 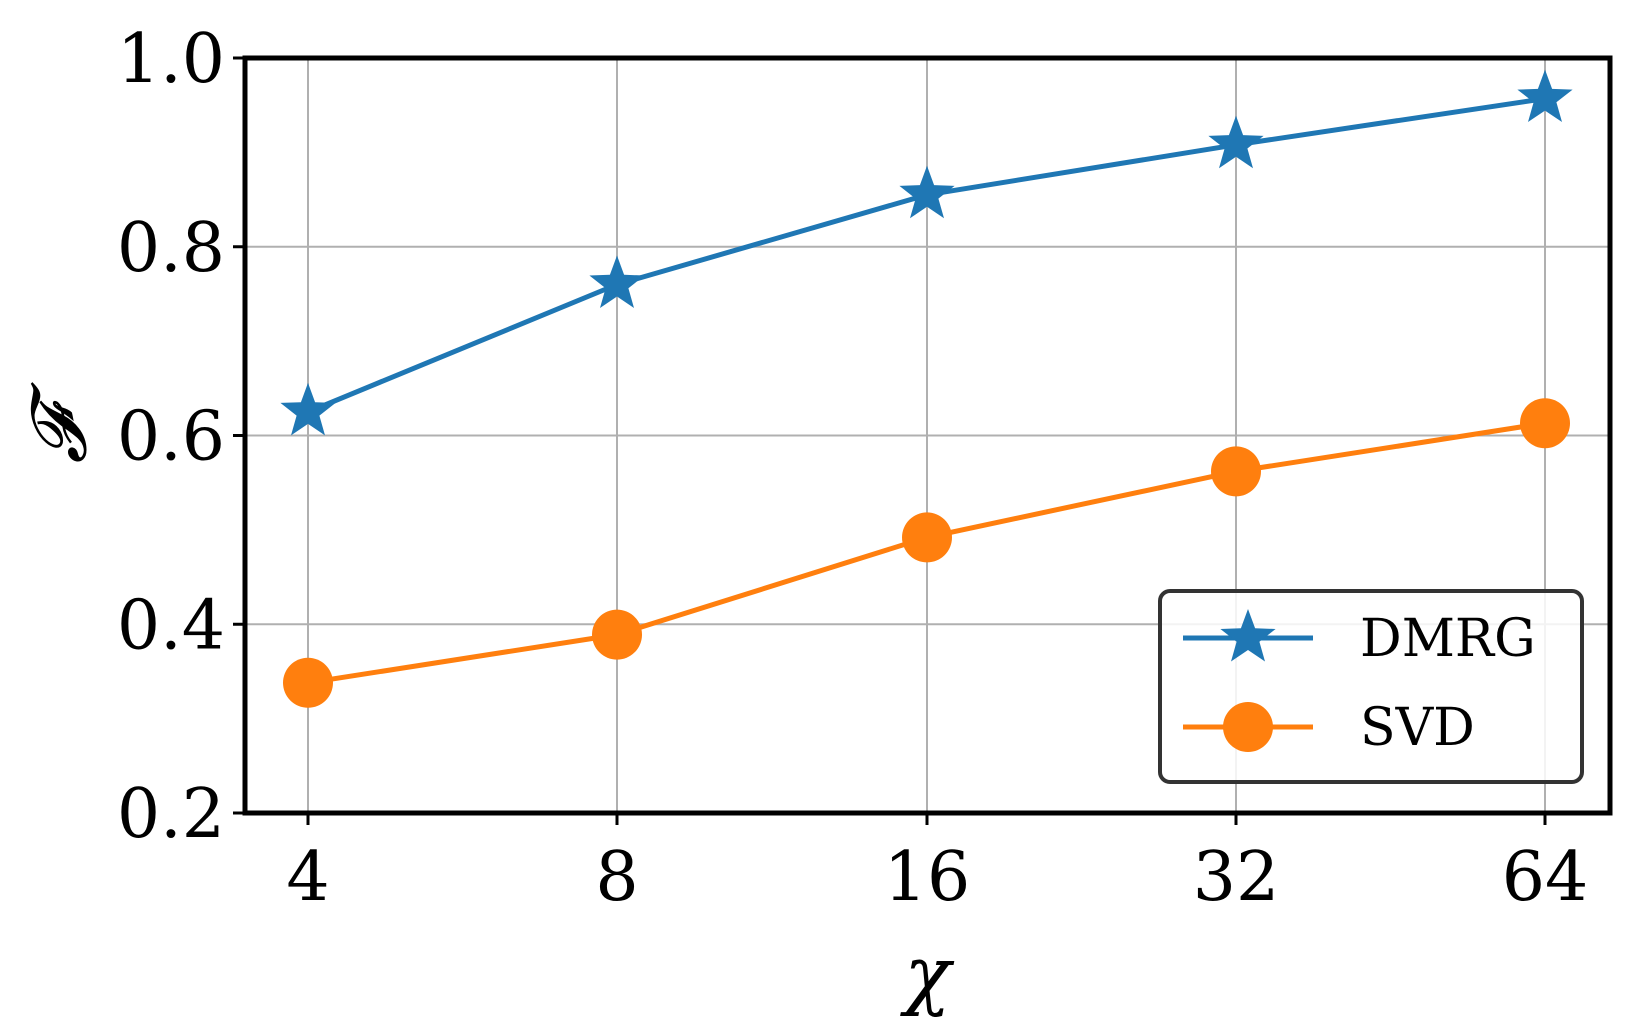 I want to click on x-tick-label: 16, so click(x=927, y=877).